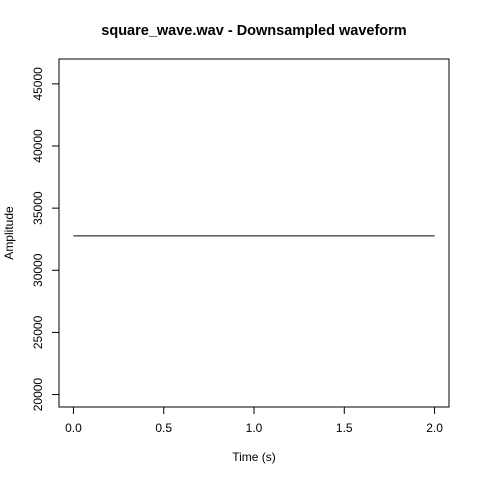 The height and width of the screenshot is (480, 480). Describe the element at coordinates (73, 428) in the screenshot. I see `x-tick-label: 0.0` at that location.